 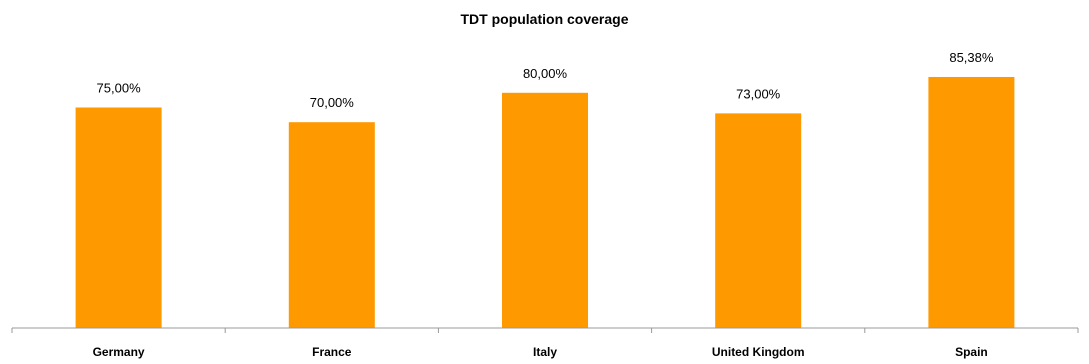 What do you see at coordinates (971, 57) in the screenshot?
I see `data-label: 85,38%` at bounding box center [971, 57].